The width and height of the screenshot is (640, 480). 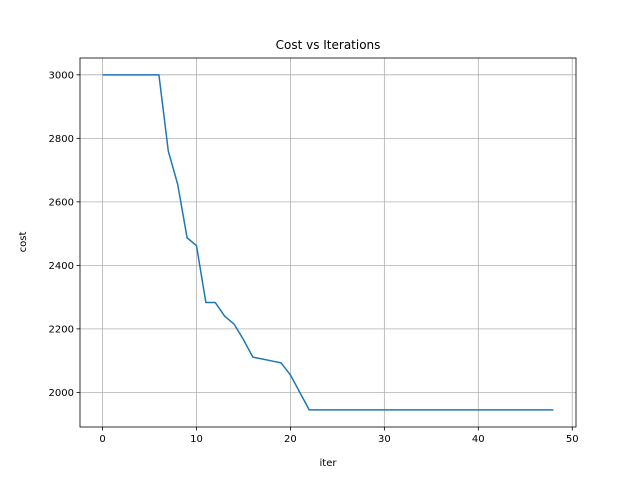 I want to click on y-tick-label: 2000, so click(x=61, y=393).